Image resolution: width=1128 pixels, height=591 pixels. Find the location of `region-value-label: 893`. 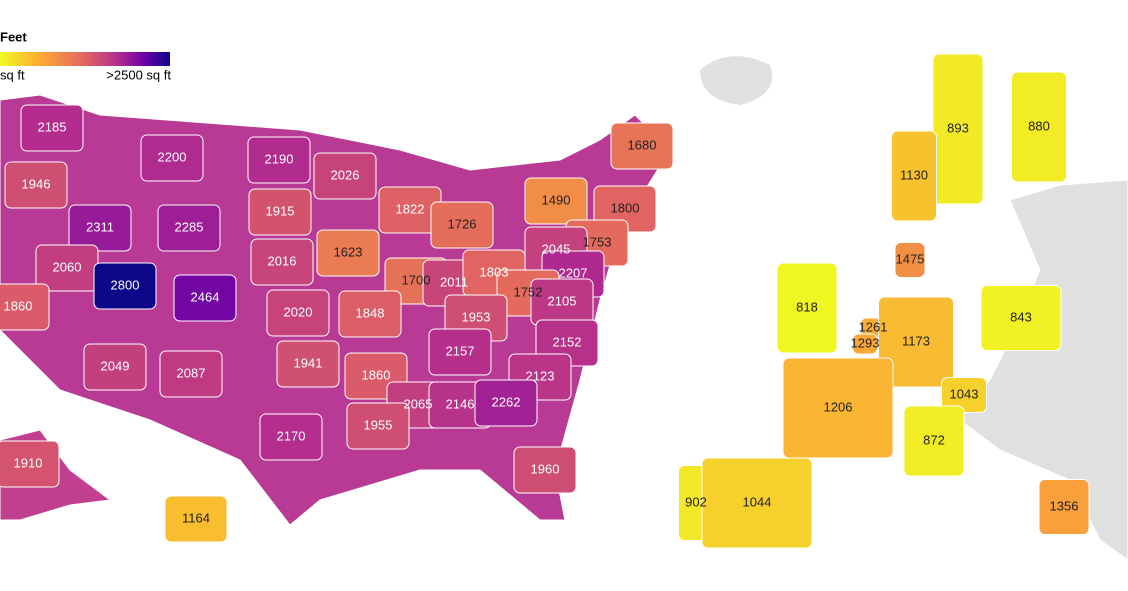

region-value-label: 893 is located at coordinates (958, 127).